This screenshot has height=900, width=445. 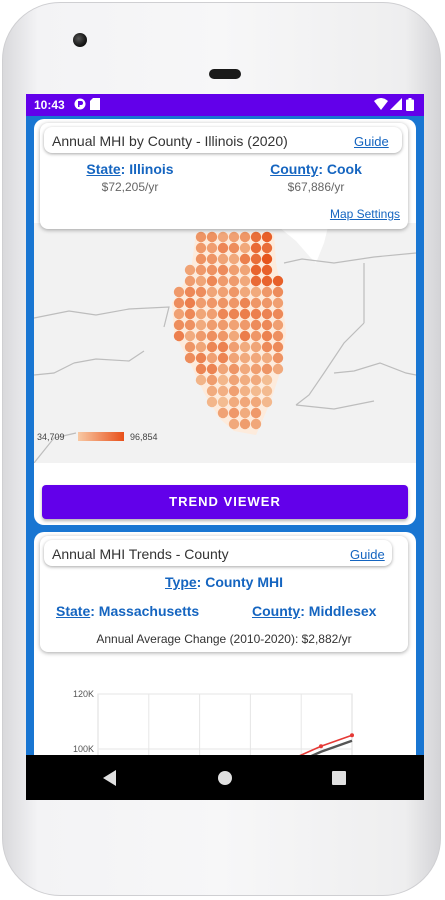 I want to click on type-selector: Type: County MHI, so click(x=224, y=582).